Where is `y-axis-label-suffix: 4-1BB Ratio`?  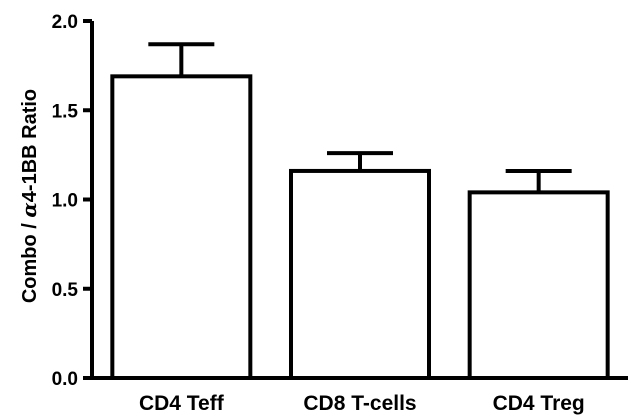
y-axis-label-suffix: 4-1BB Ratio is located at coordinates (30, 145).